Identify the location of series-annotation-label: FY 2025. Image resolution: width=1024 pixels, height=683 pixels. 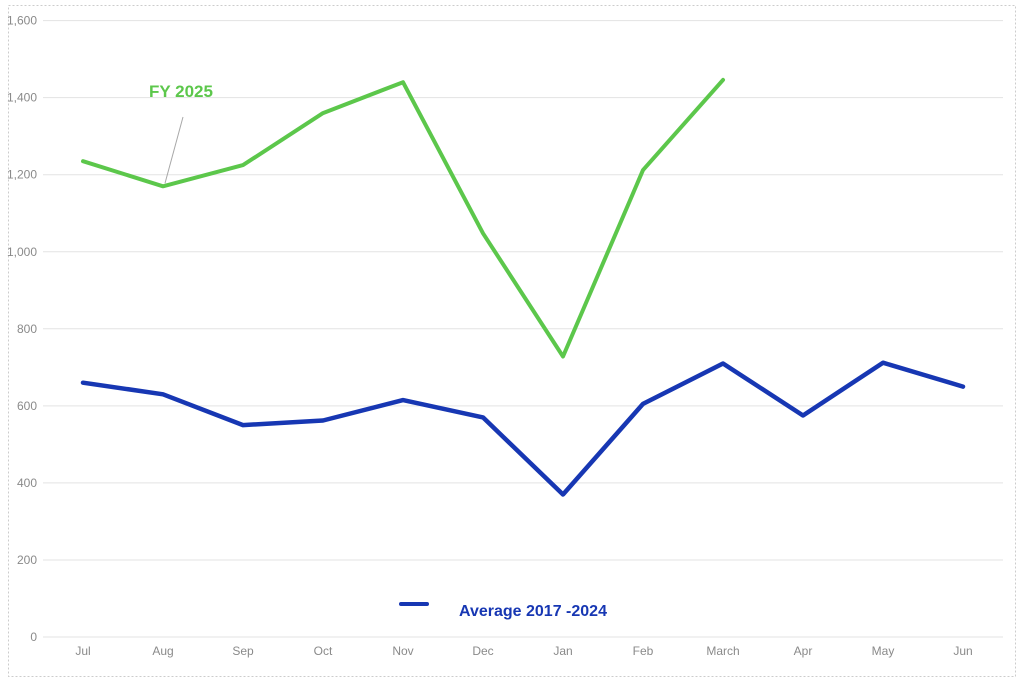
(181, 91).